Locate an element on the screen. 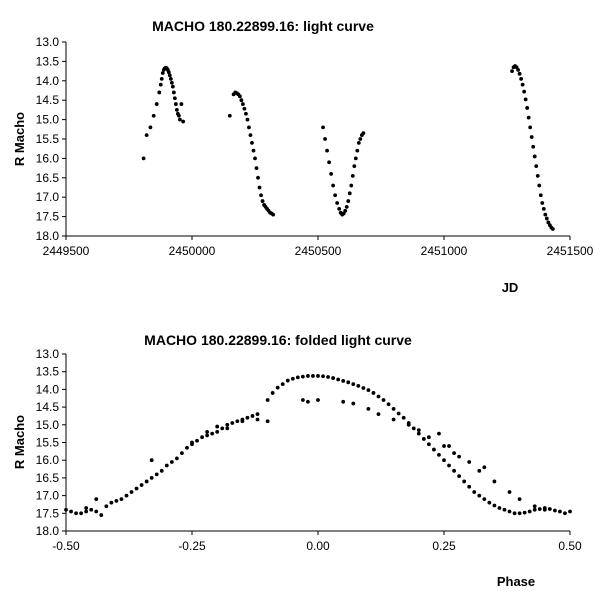 The image size is (600, 600). y-tick-label: 16.5 is located at coordinates (48, 178).